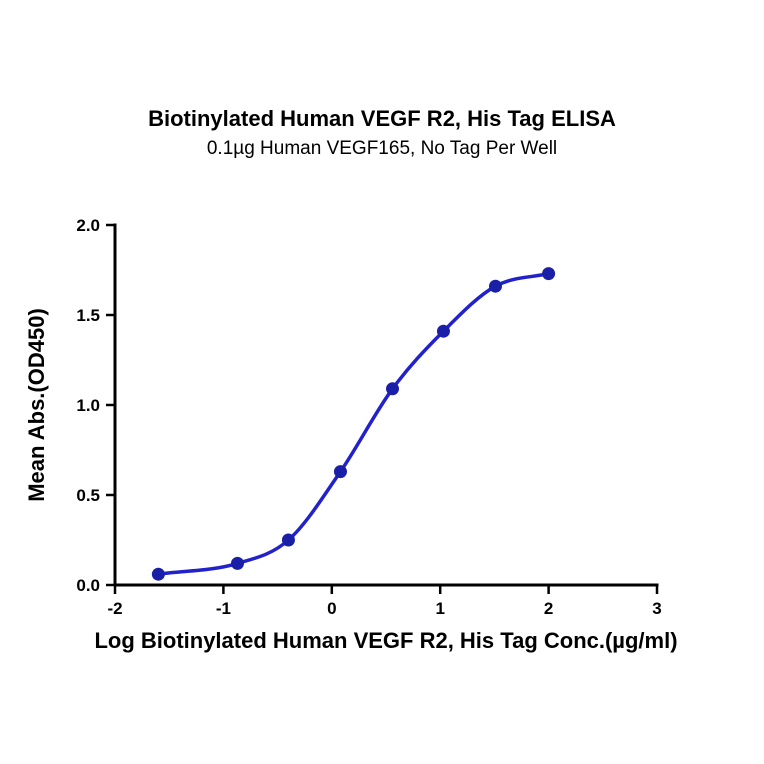 The width and height of the screenshot is (764, 764). I want to click on chart-subtitle: 0.1µg Human VEGF165, No Tag Per Well, so click(382, 148).